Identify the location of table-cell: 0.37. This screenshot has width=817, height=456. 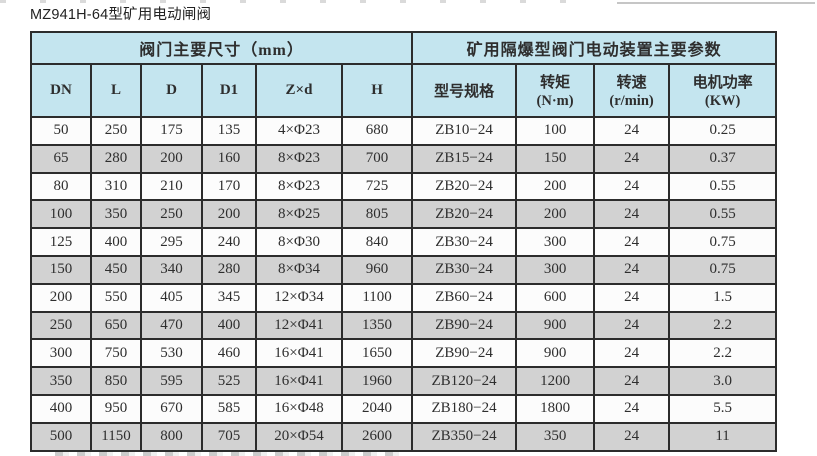
(723, 158).